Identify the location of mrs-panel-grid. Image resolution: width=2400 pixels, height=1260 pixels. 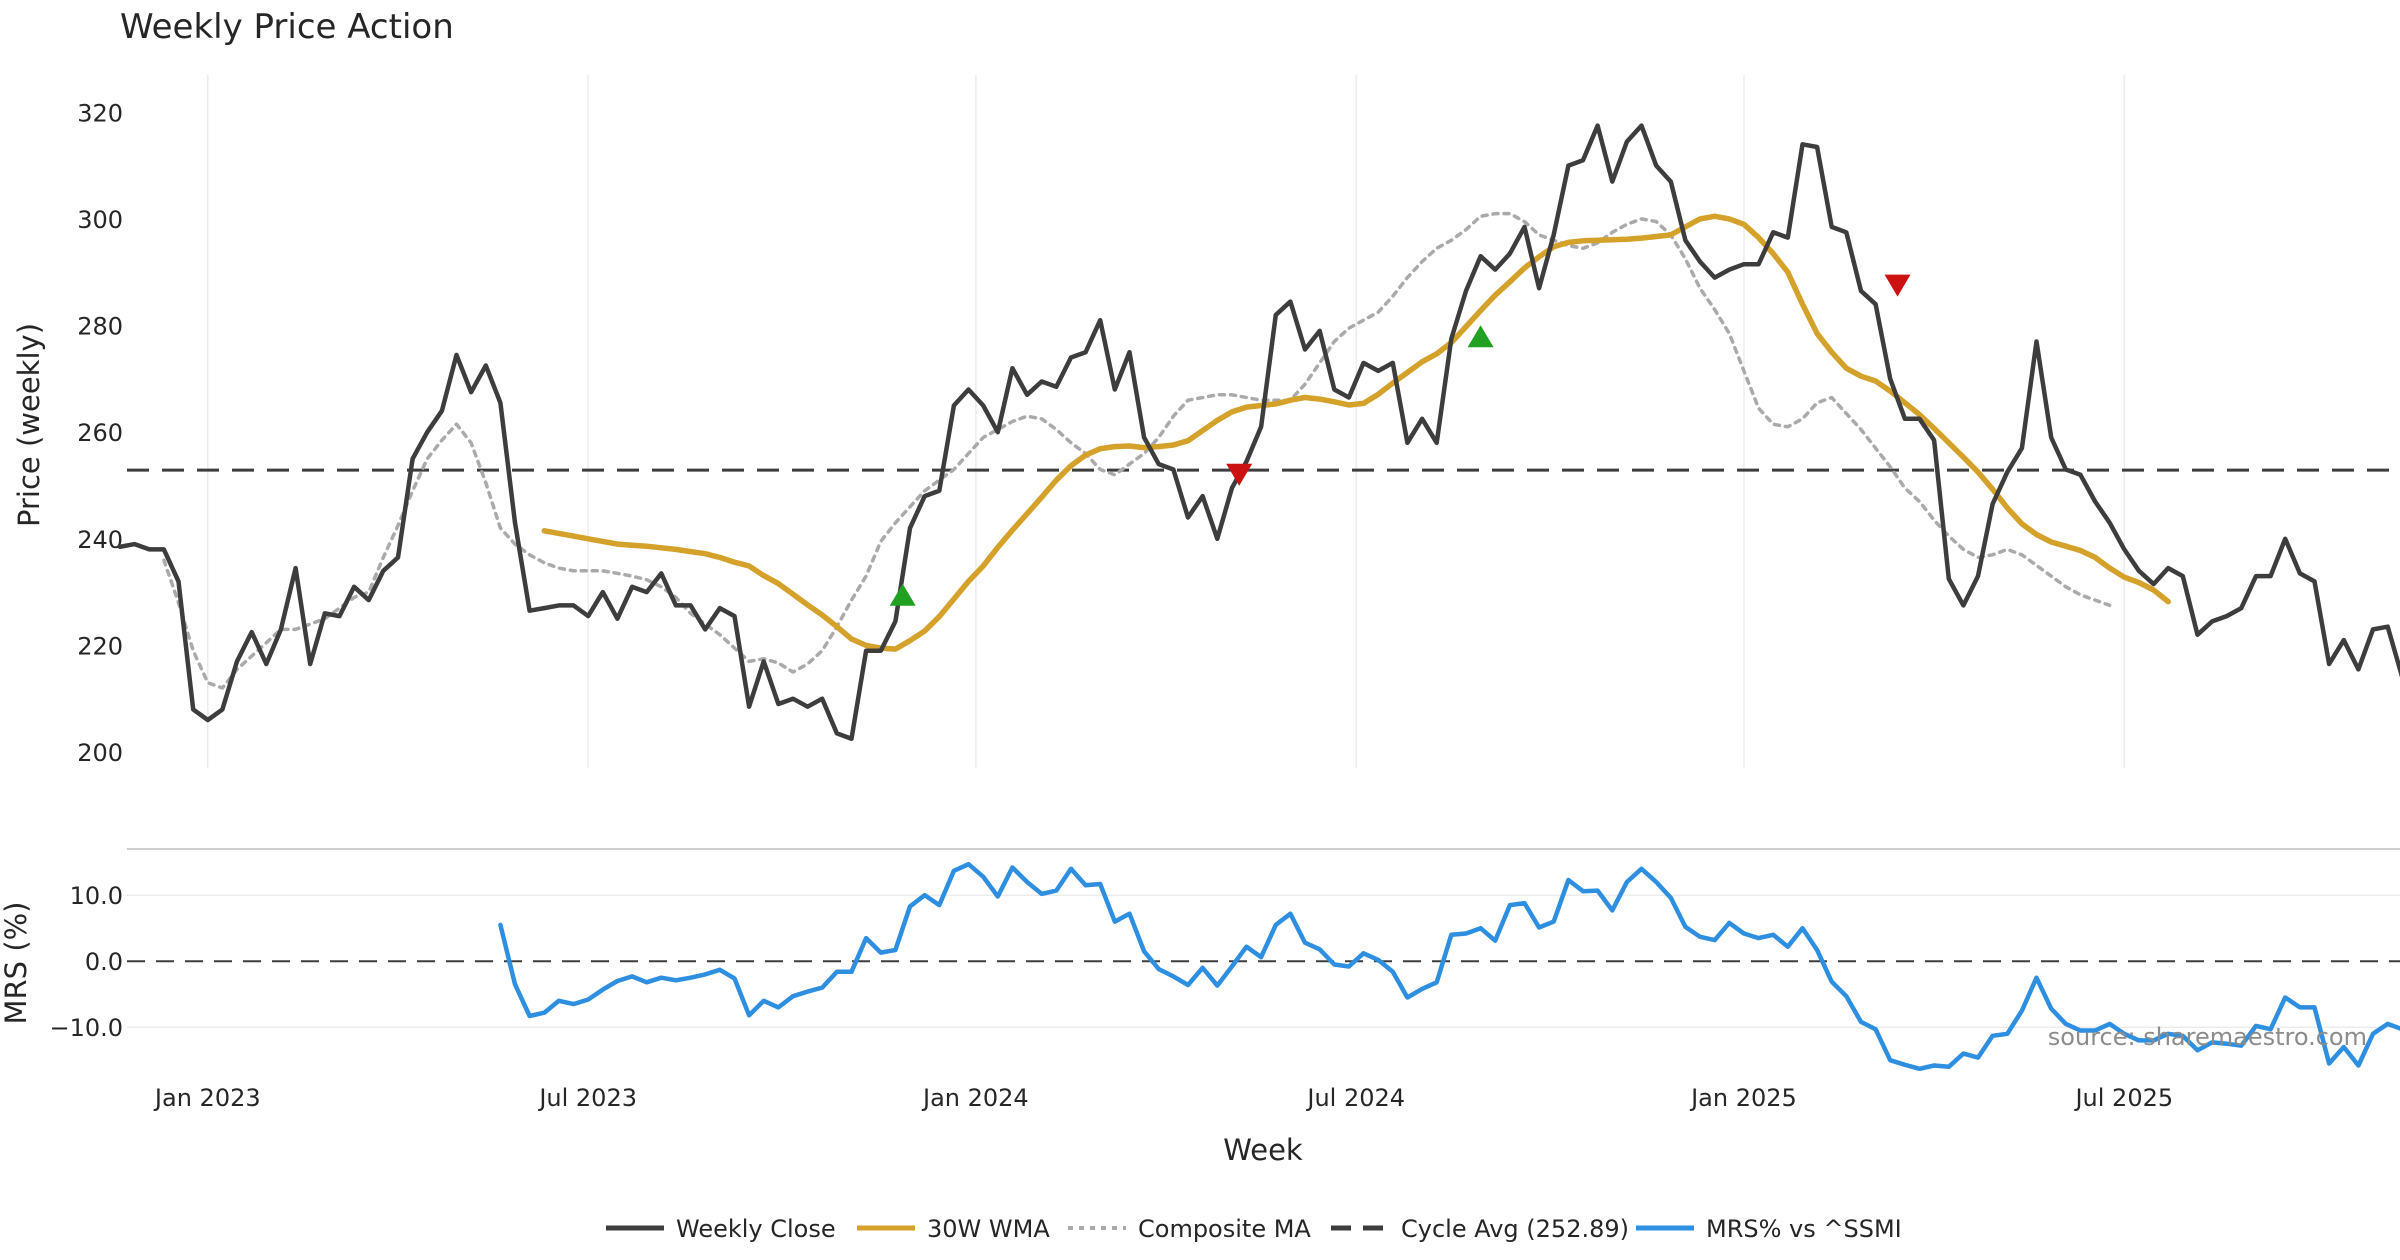
(1263, 961).